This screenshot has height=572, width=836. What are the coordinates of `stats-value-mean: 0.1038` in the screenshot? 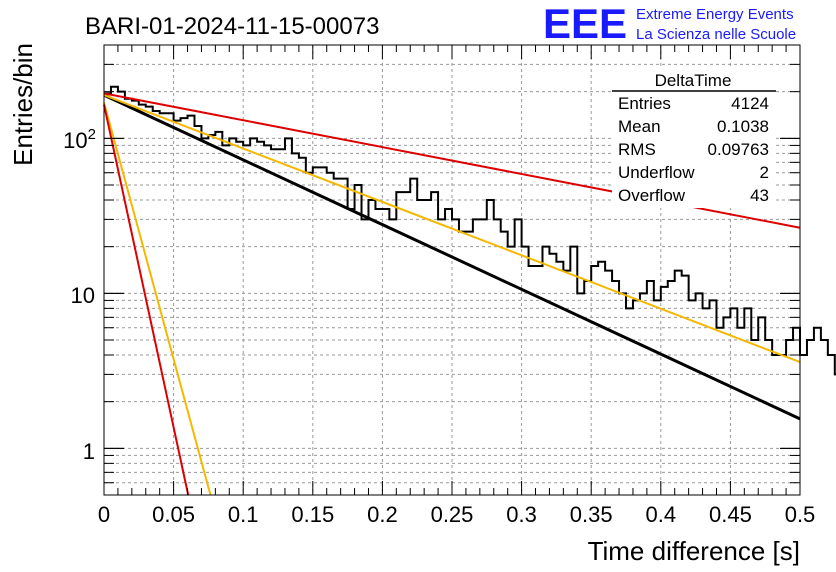 It's located at (743, 126).